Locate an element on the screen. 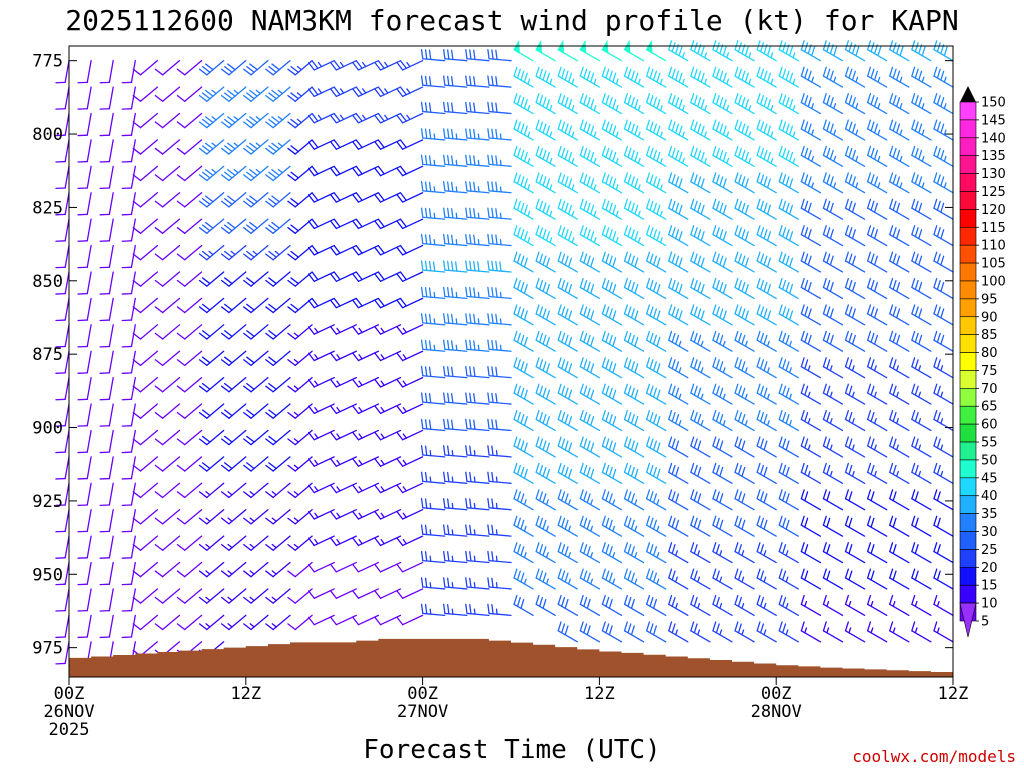 The width and height of the screenshot is (1024, 768). source-credit: coolwx.com/models is located at coordinates (934, 756).